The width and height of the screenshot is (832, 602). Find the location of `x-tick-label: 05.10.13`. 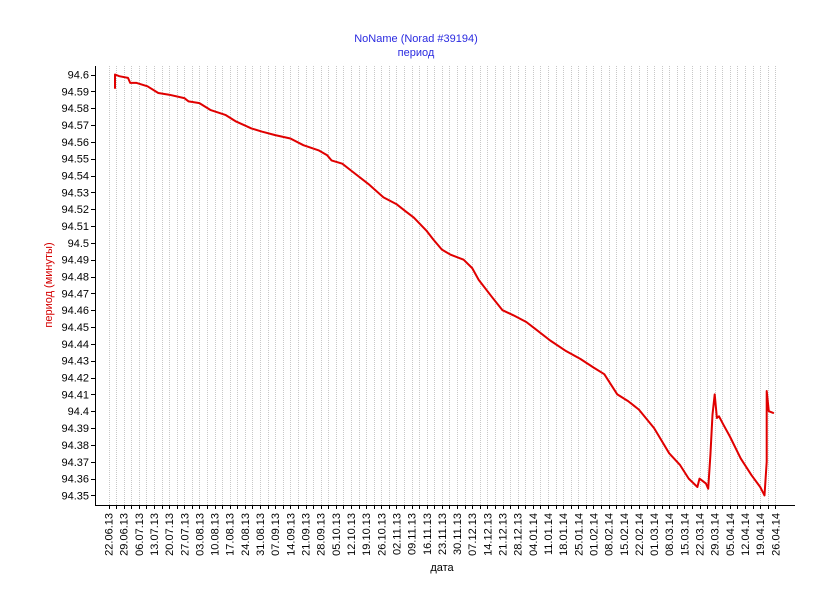

x-tick-label: 05.10.13 is located at coordinates (337, 534).